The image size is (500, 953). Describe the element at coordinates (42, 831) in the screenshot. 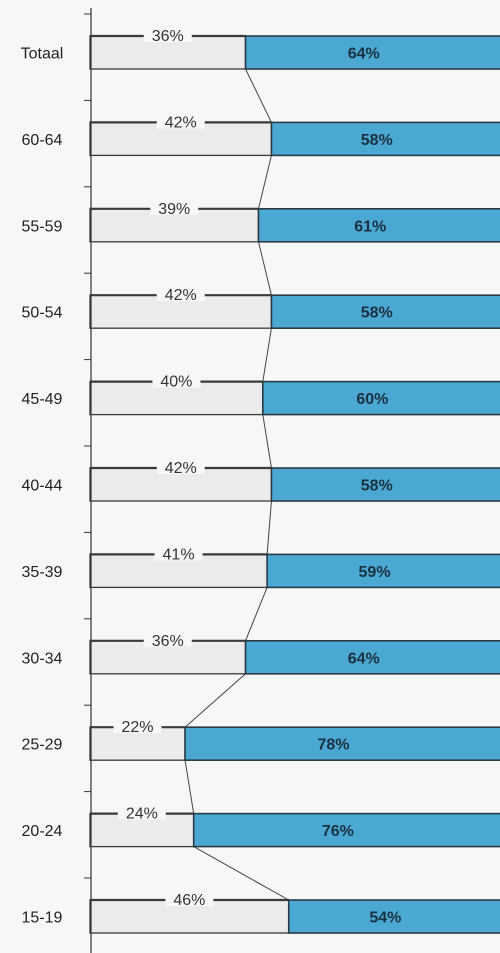

I see `category-label: 20-24` at that location.